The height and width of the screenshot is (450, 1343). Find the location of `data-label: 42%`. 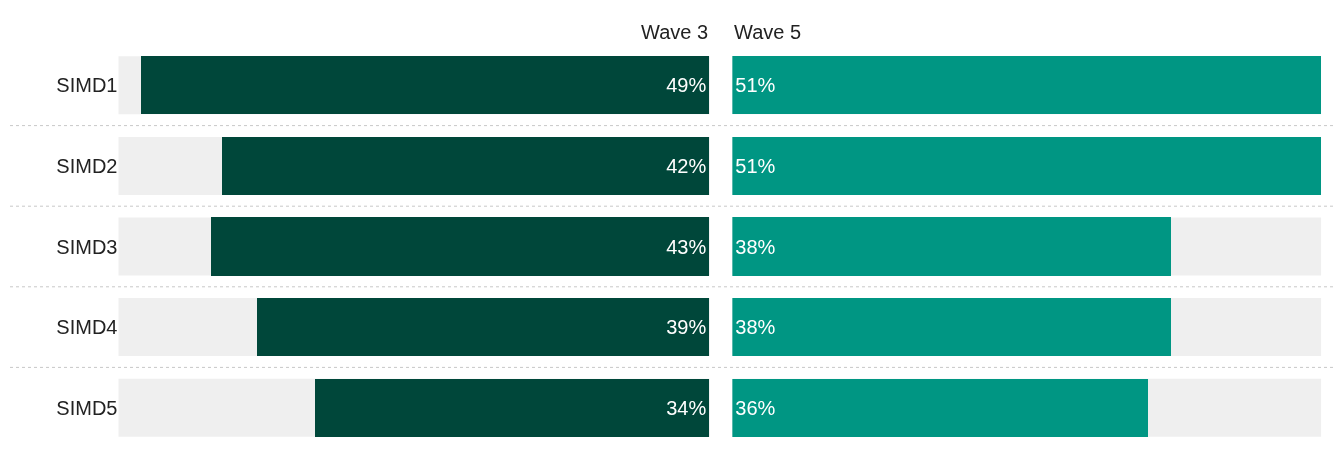

data-label: 42% is located at coordinates (686, 166).